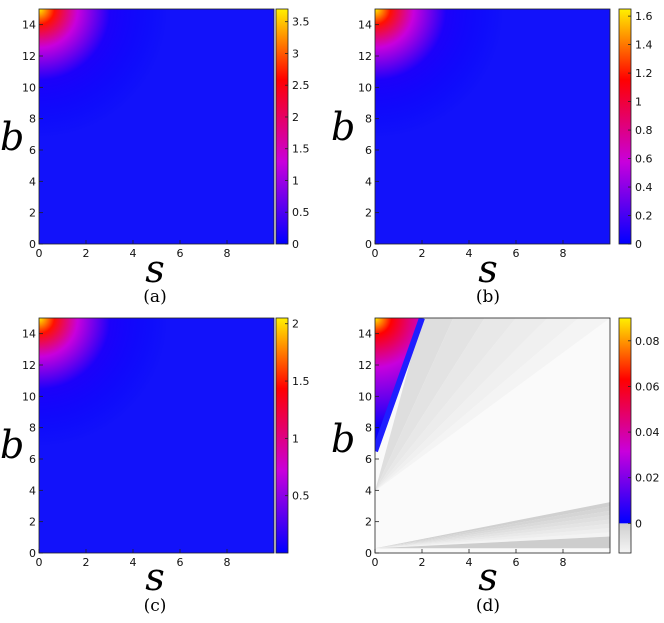 The image size is (664, 623). Describe the element at coordinates (301, 85) in the screenshot. I see `colorbar-tick-label: 2.5` at that location.